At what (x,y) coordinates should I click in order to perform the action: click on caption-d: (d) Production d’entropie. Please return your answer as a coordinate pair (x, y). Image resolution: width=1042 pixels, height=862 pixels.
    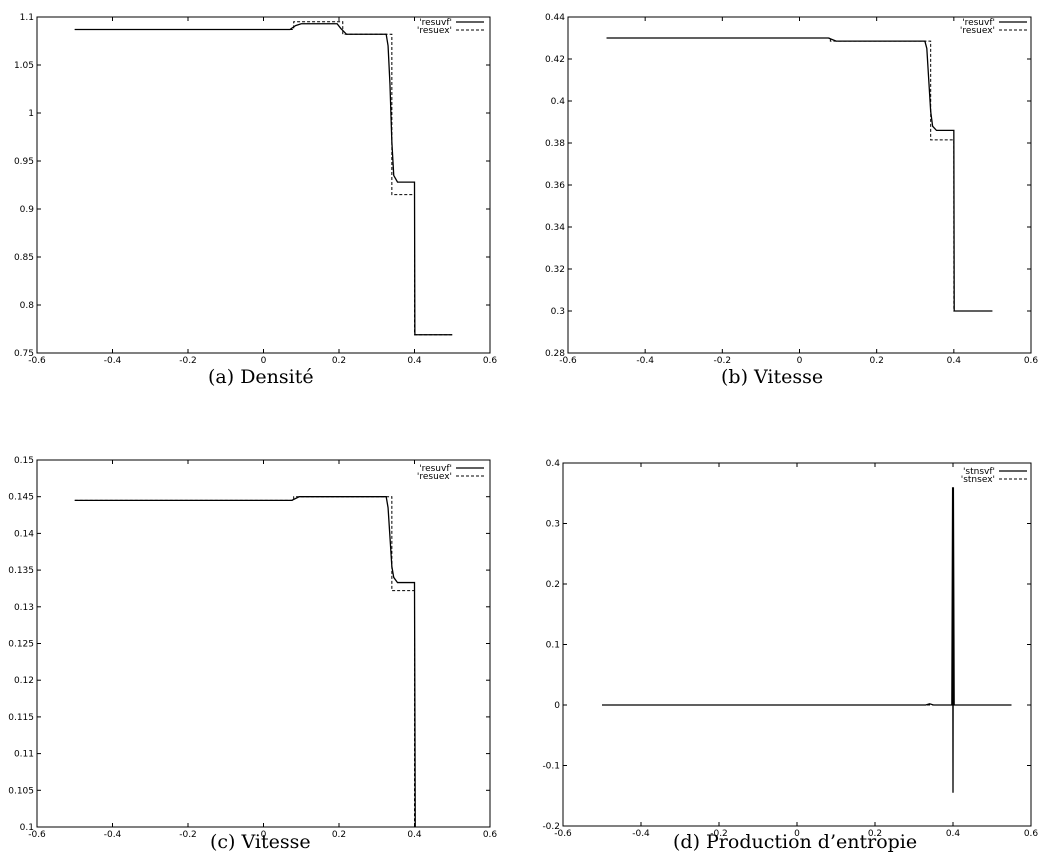
    Looking at the image, I should click on (795, 842).